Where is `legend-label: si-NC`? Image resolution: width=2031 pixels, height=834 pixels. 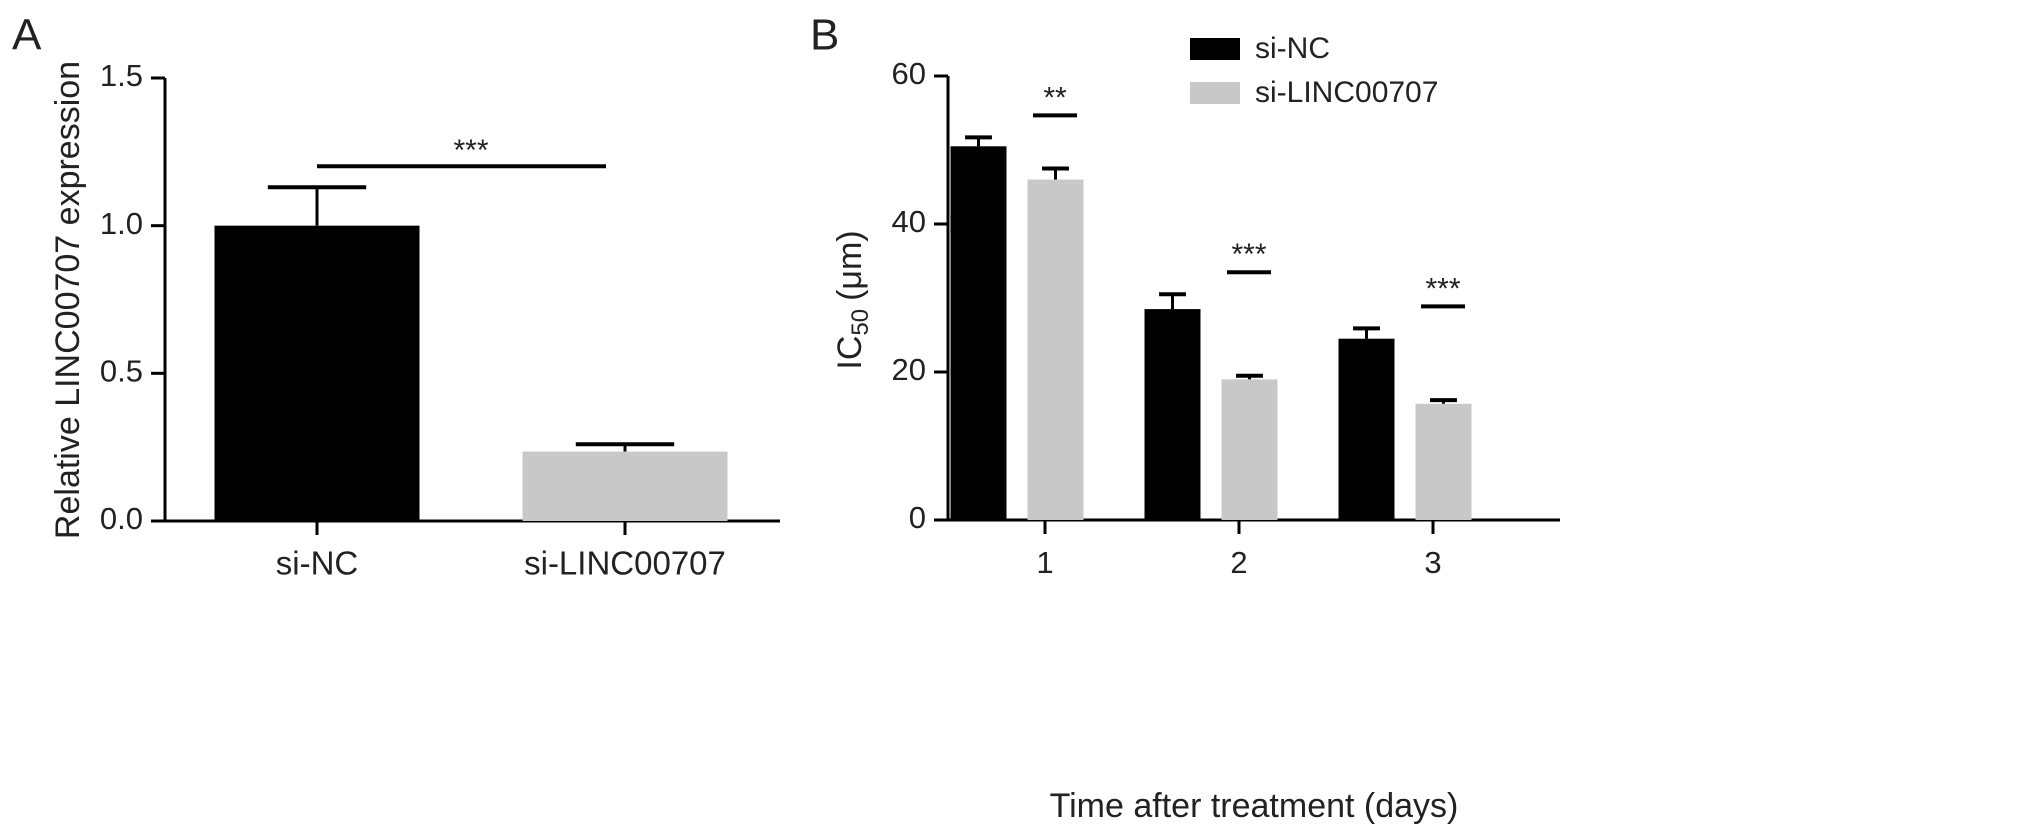 legend-label: si-NC is located at coordinates (1292, 48).